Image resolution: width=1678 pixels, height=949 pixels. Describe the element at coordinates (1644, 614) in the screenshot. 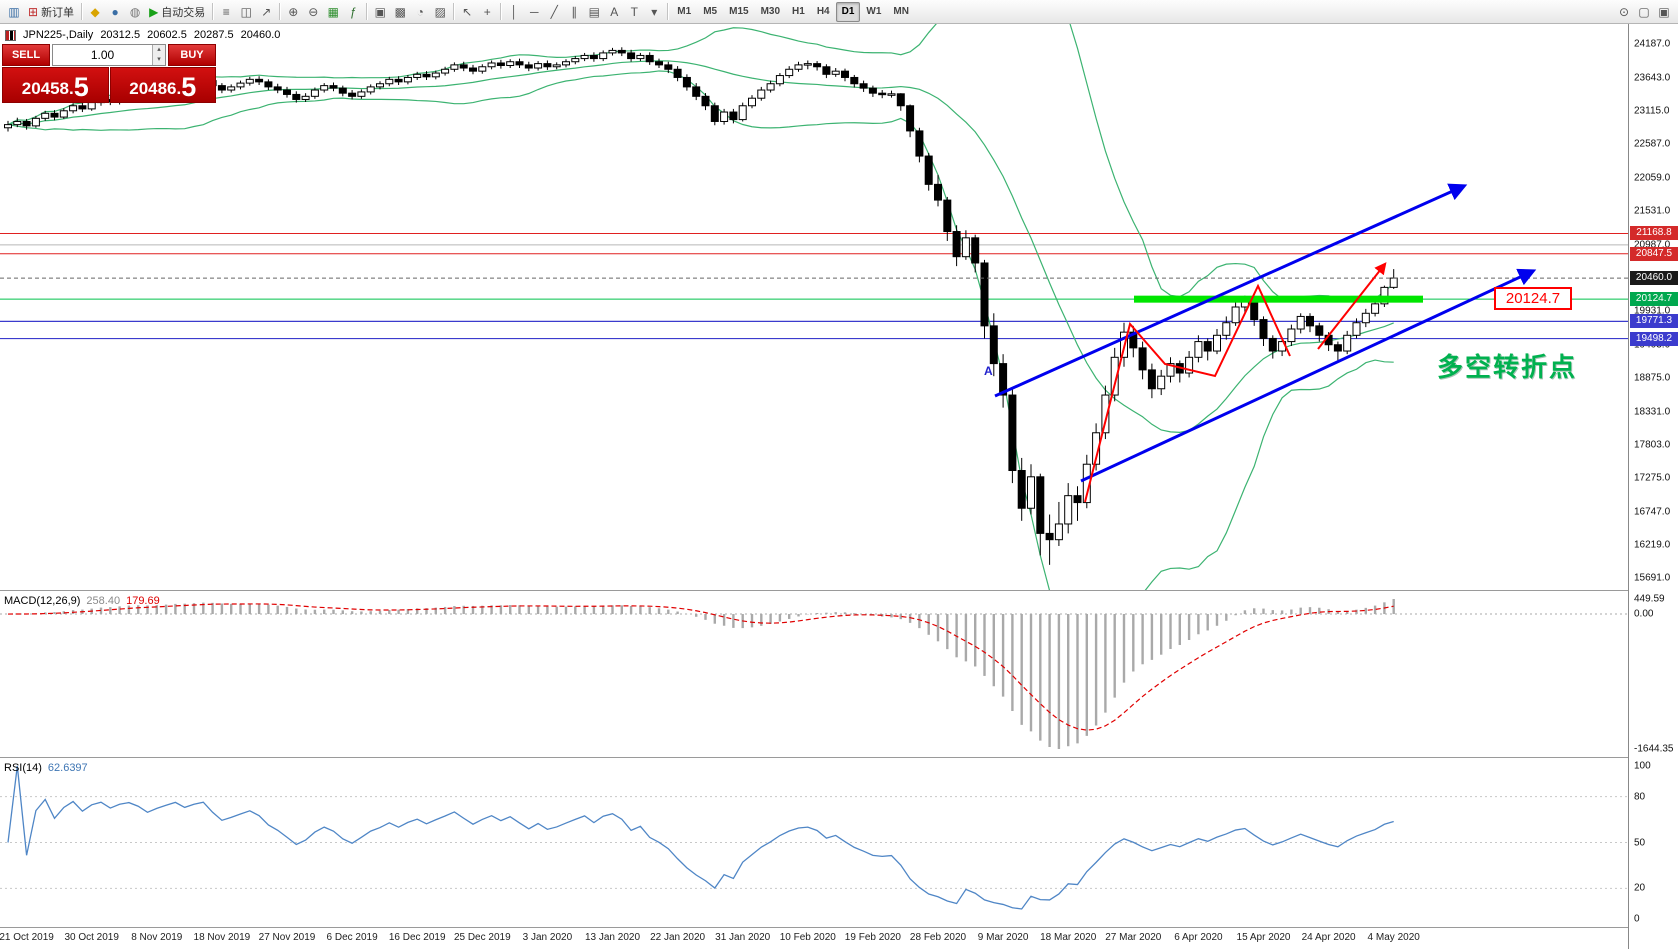

I see `macd-scale-label: 0.00` at that location.